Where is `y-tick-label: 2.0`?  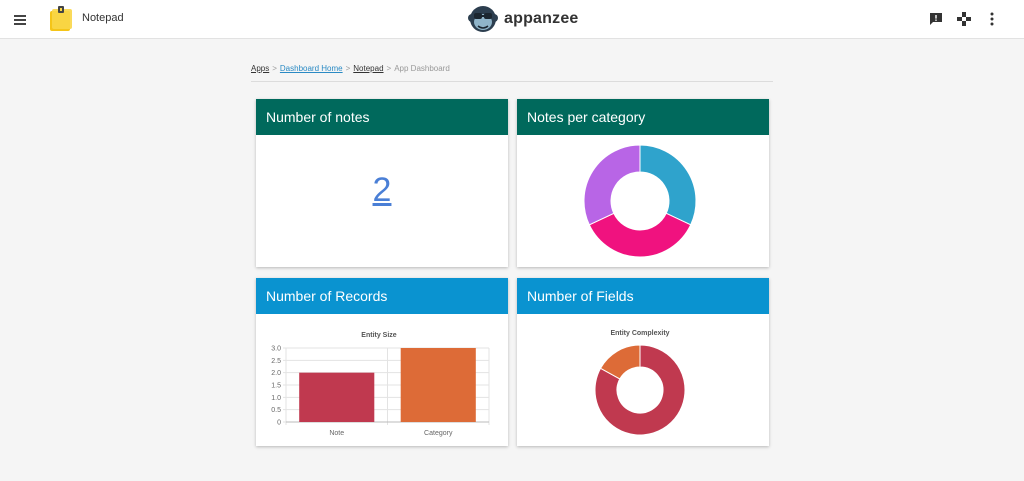 y-tick-label: 2.0 is located at coordinates (276, 373).